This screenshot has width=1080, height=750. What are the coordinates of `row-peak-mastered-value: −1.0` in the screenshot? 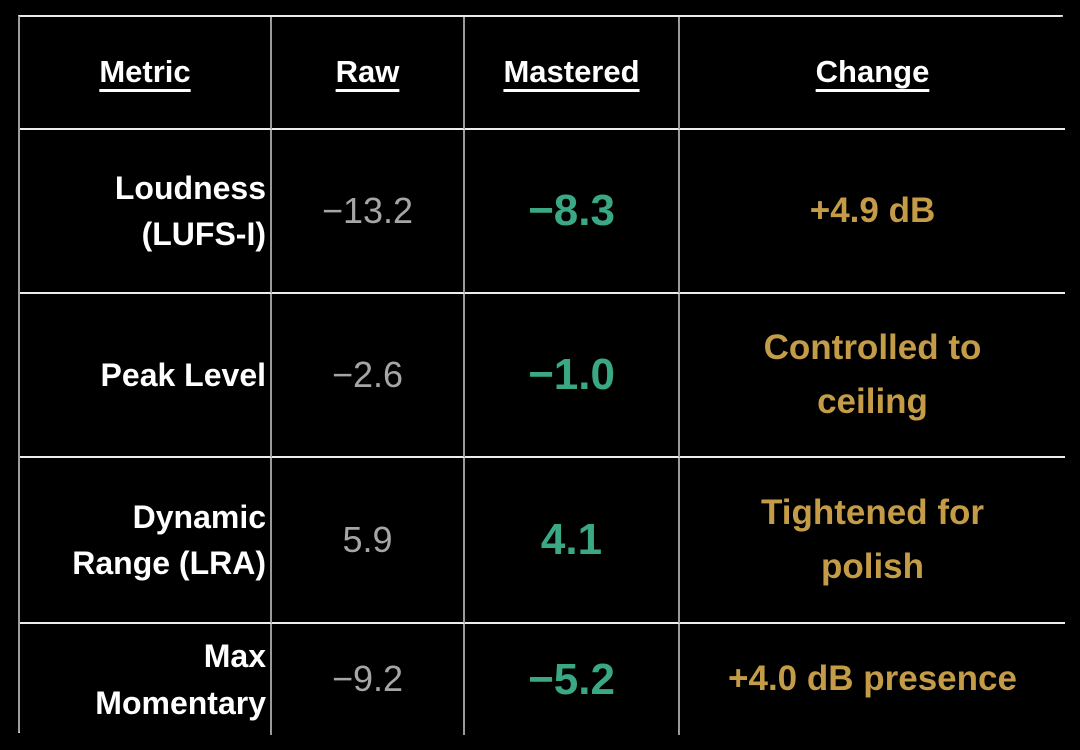 It's located at (572, 376).